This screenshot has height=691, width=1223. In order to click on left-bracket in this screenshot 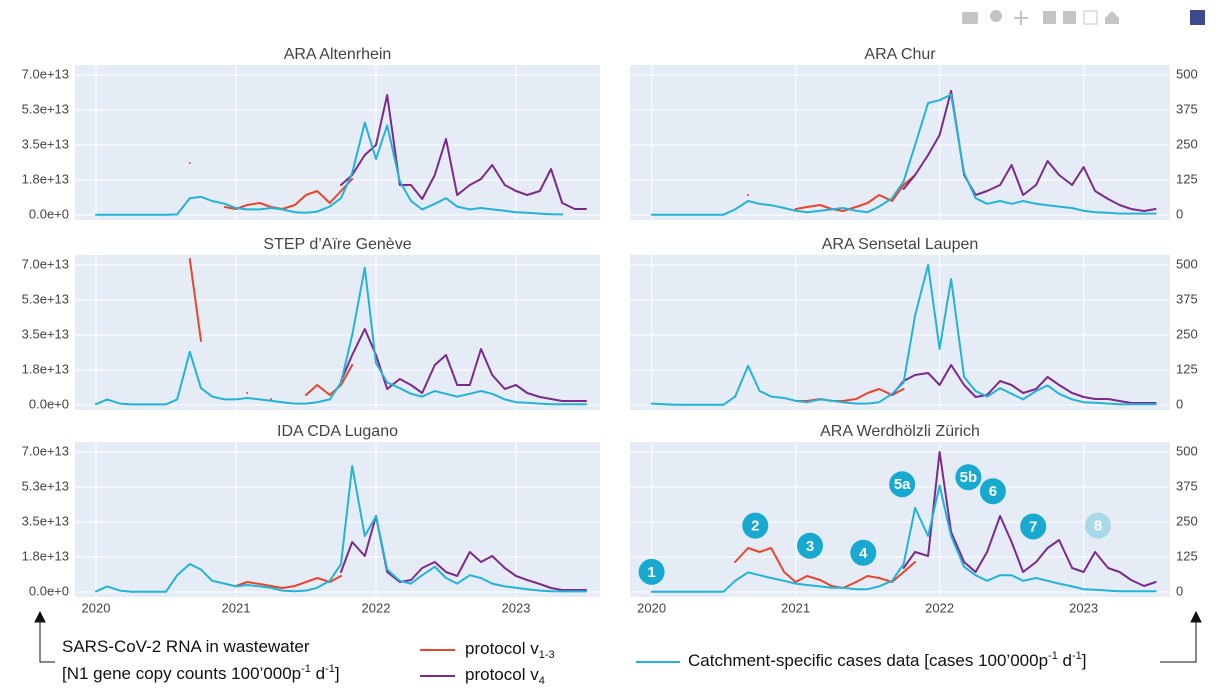, I will do `click(47, 640)`.